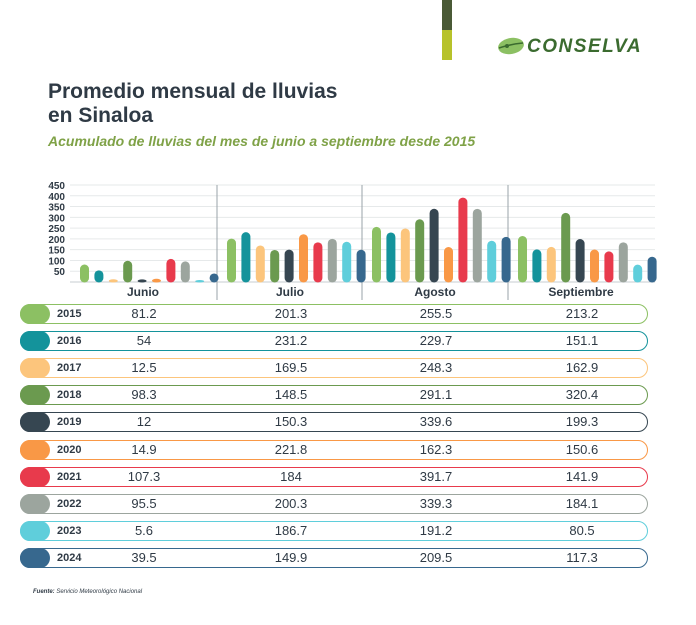 The height and width of the screenshot is (625, 696). Describe the element at coordinates (99, 592) in the screenshot. I see `source-text: Servicio Meteorológico Nacional` at that location.